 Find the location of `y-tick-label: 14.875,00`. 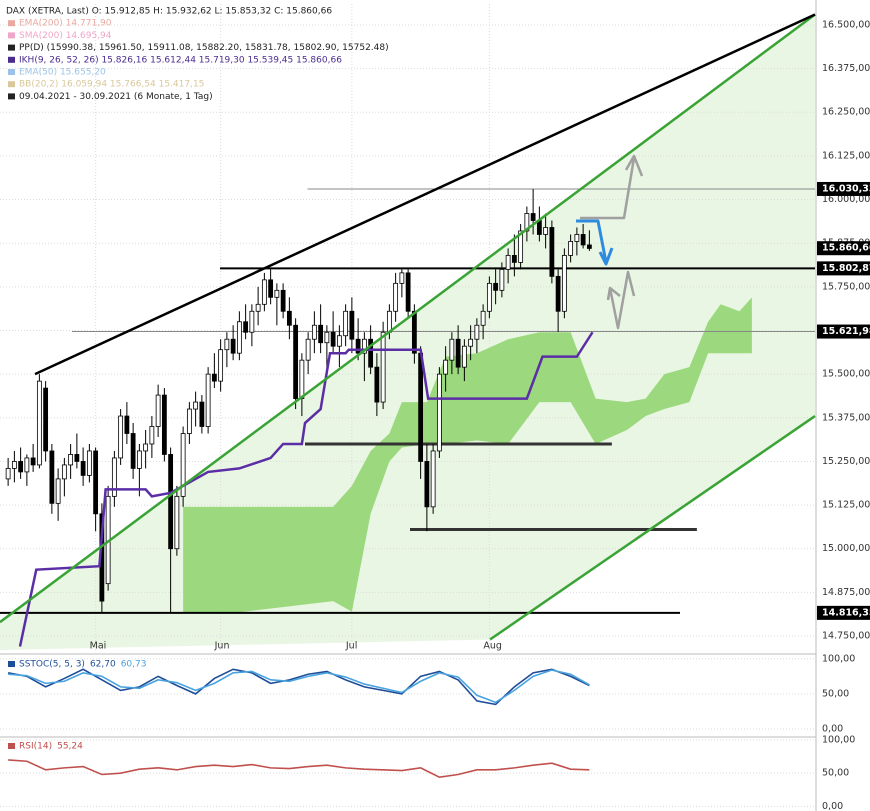

y-tick-label: 14.875,00 is located at coordinates (846, 592).